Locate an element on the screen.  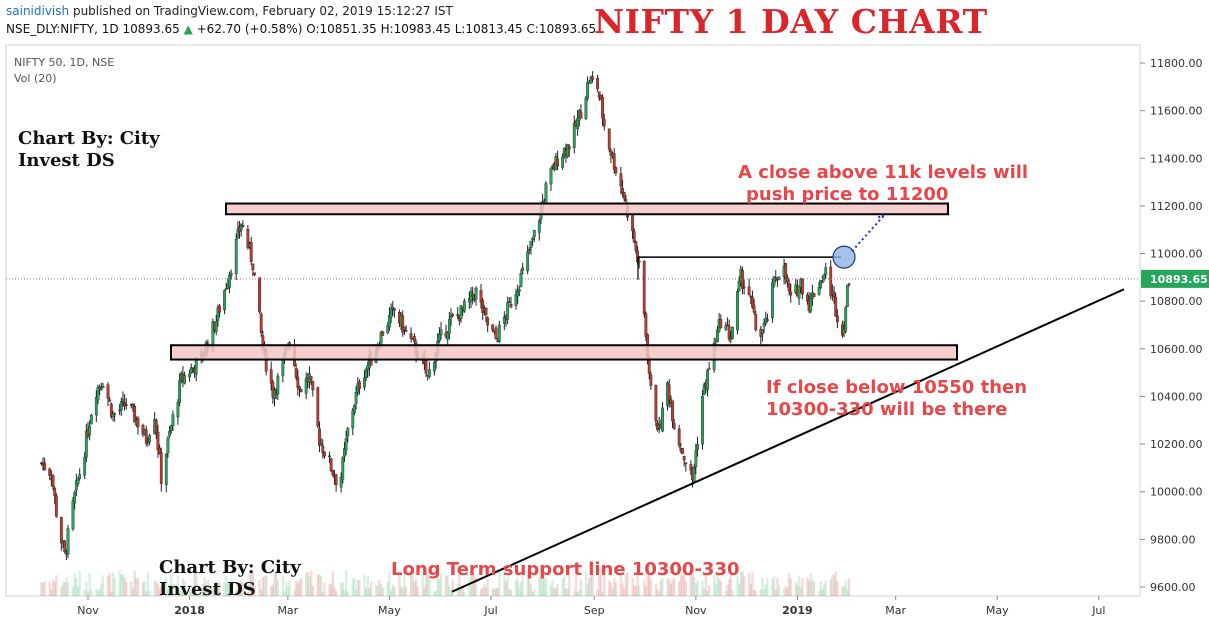
y-tick-label: 10000.00 is located at coordinates (1176, 492).